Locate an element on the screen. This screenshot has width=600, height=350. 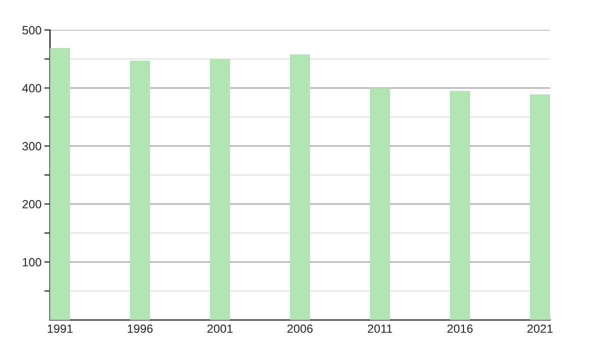
y-tick-label: 200 is located at coordinates (32, 204).